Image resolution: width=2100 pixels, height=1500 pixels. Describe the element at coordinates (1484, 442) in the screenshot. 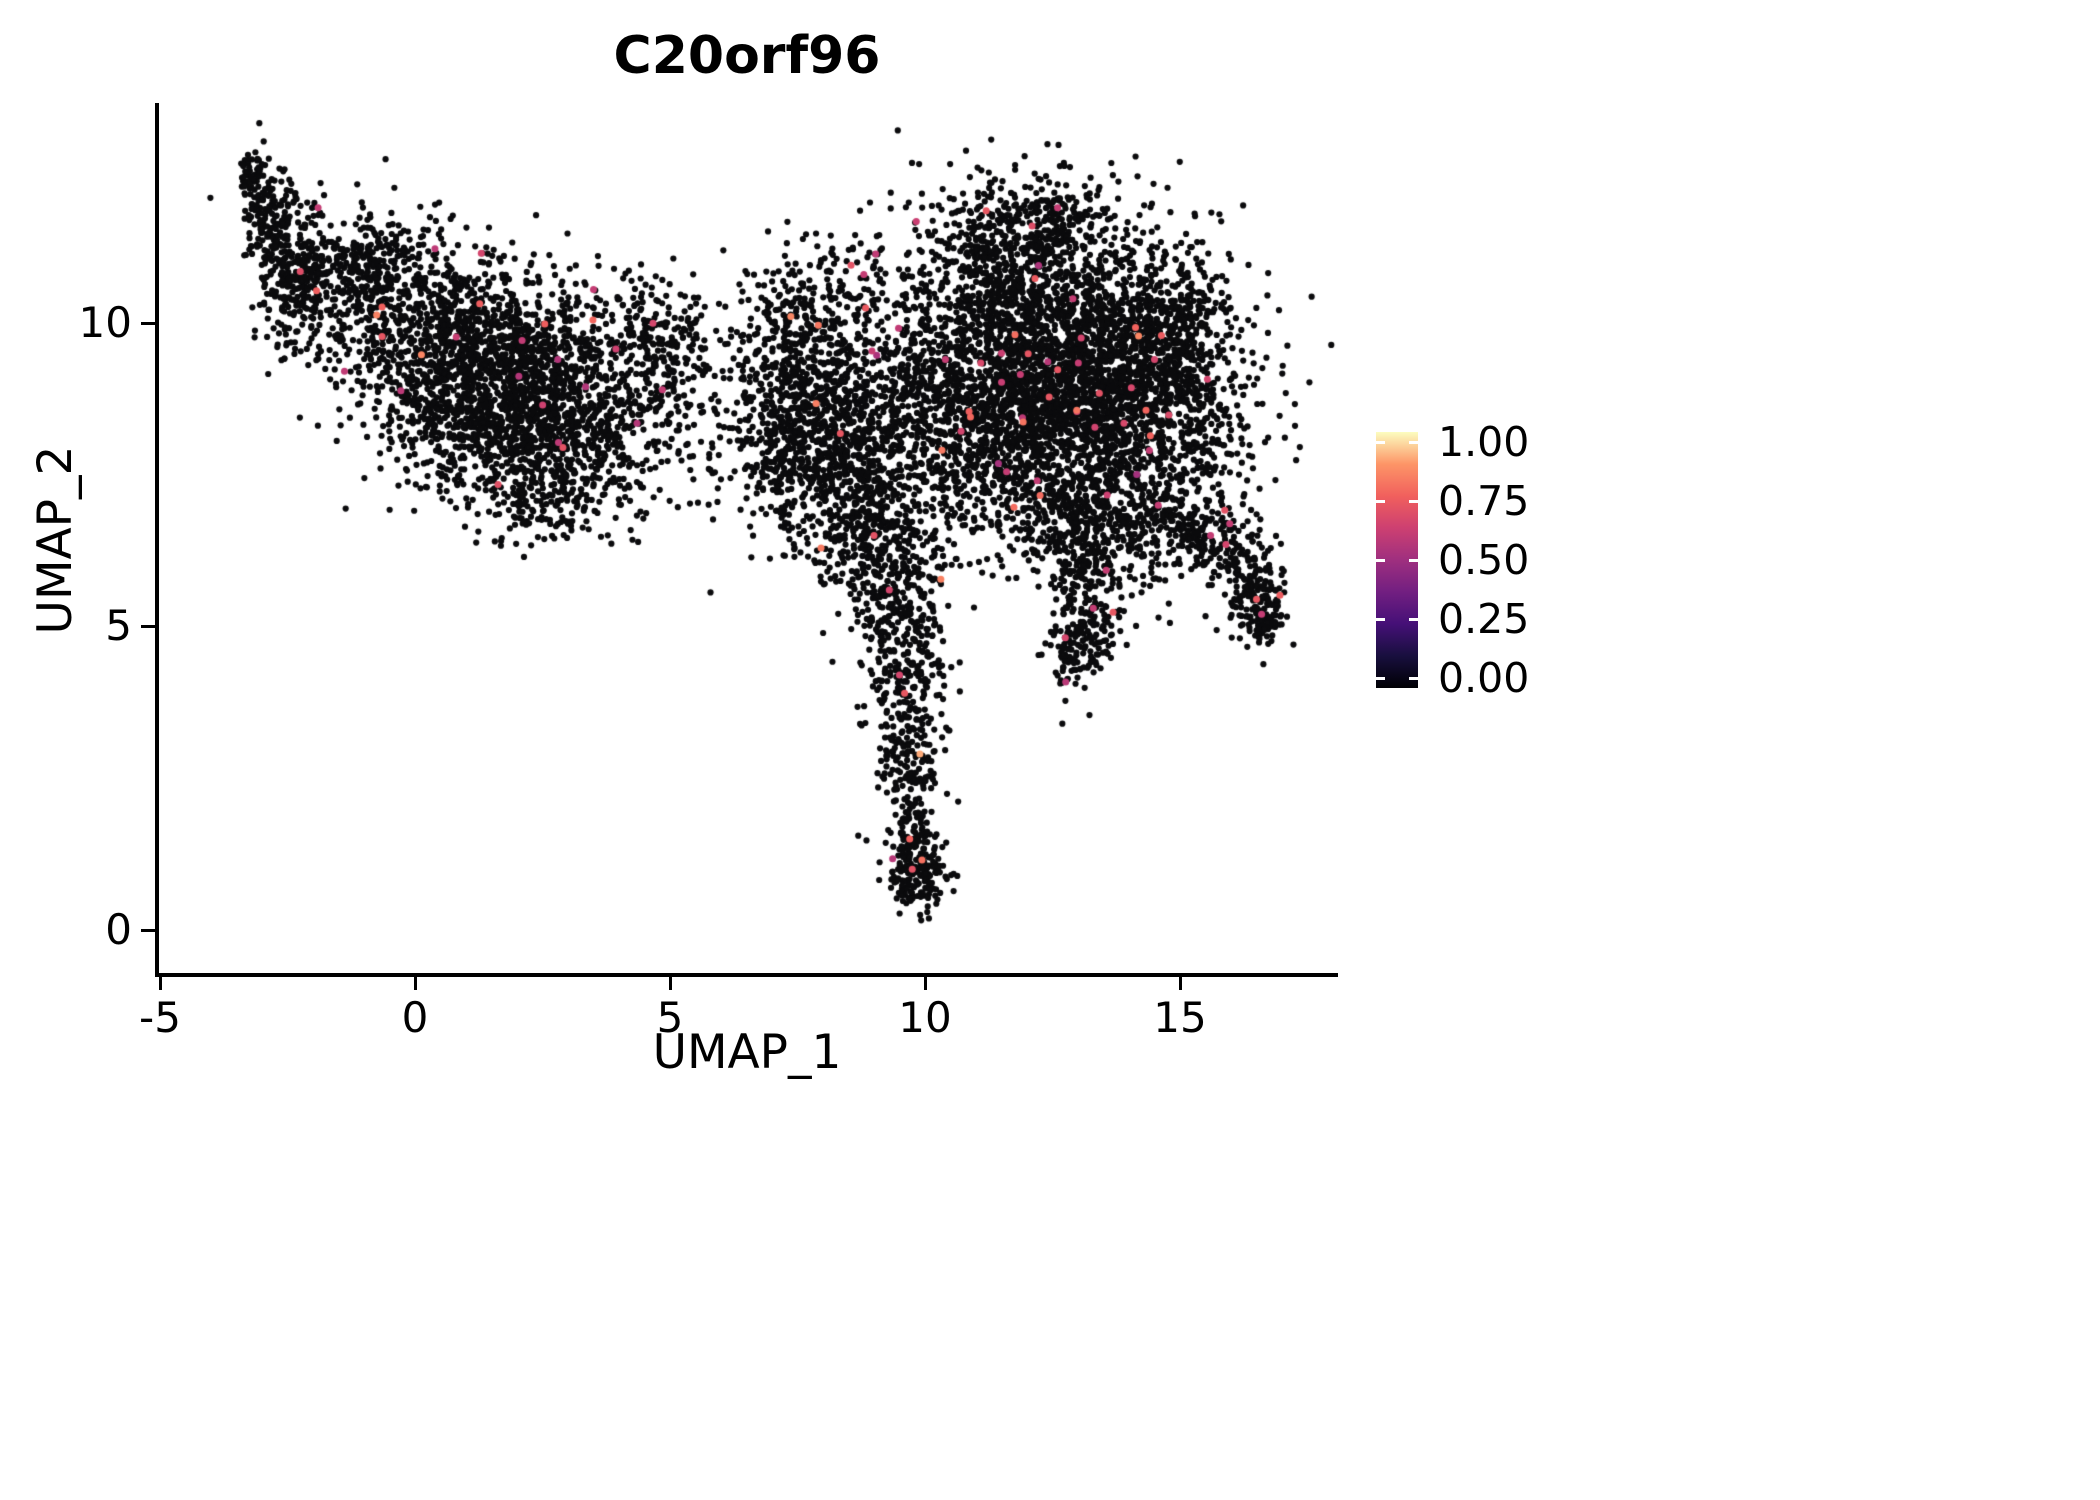

I see `colorbar-label: 1.00` at that location.